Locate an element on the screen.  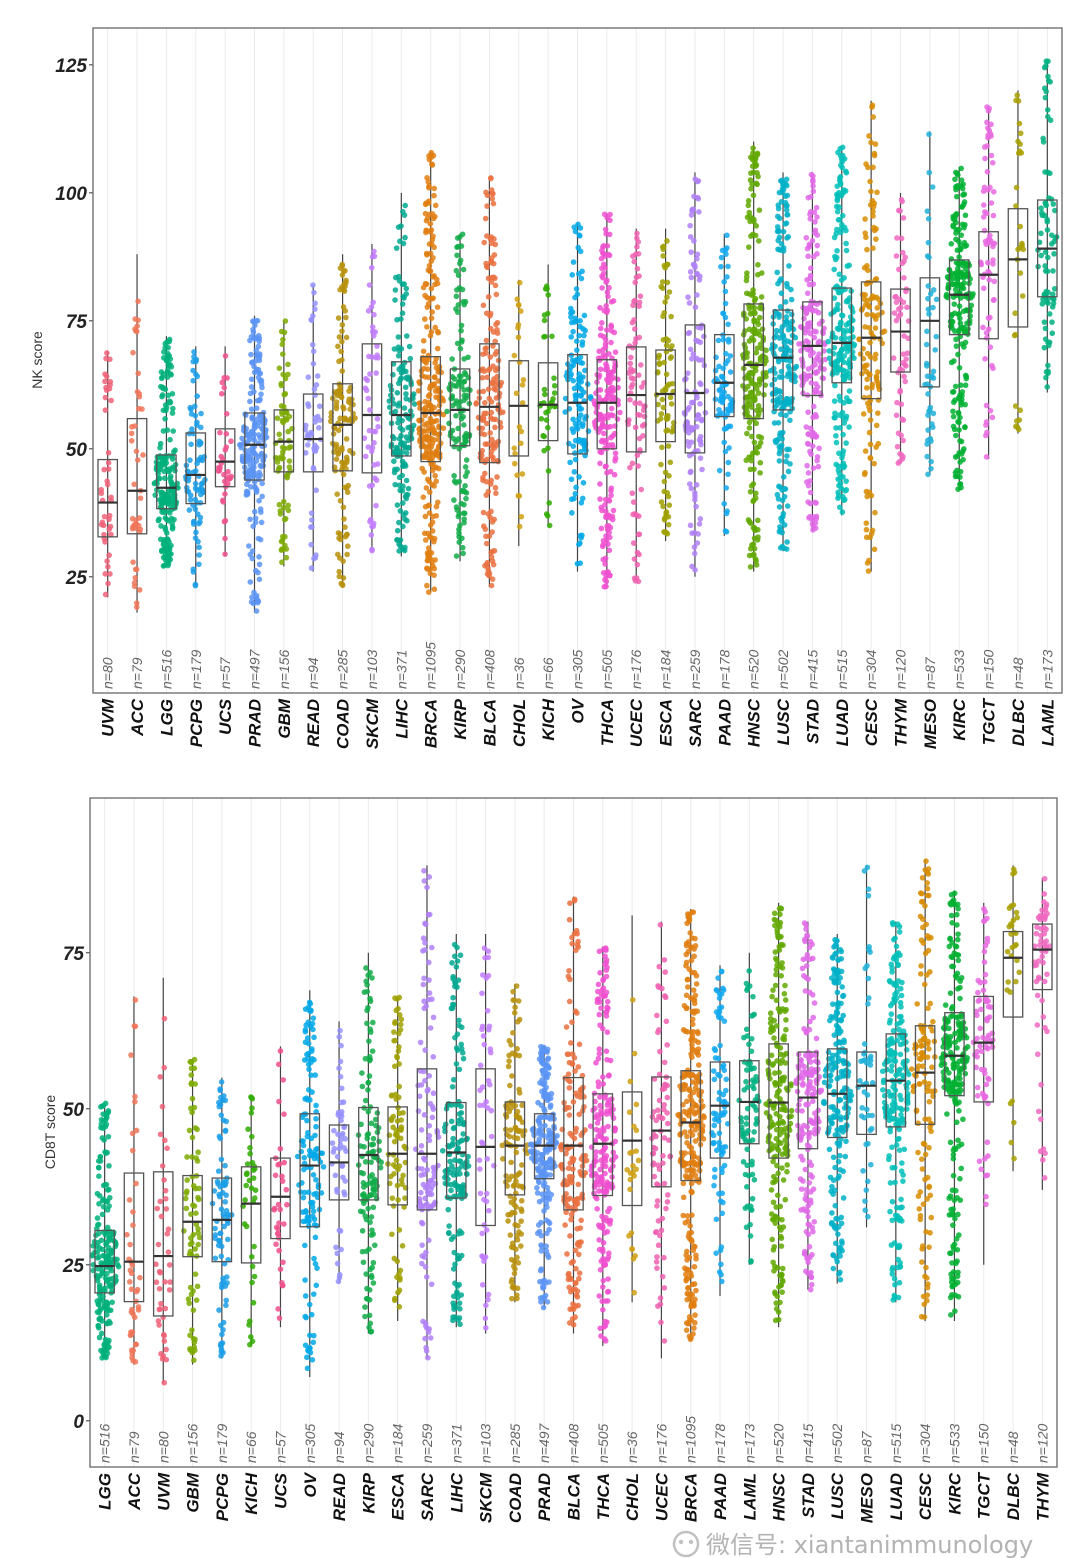
y-tick-label: 0 is located at coordinates (78, 1422).